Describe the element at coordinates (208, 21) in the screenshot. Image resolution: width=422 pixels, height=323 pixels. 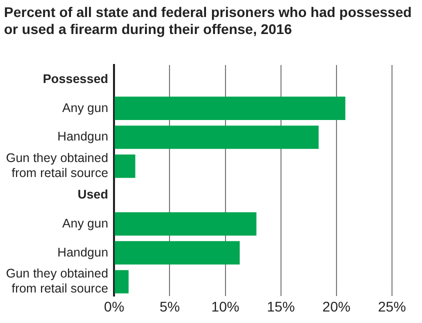
I see `chart-title: Percent of all state and federal prisoners who had possessed or used a firearm during their offense, 2016` at that location.